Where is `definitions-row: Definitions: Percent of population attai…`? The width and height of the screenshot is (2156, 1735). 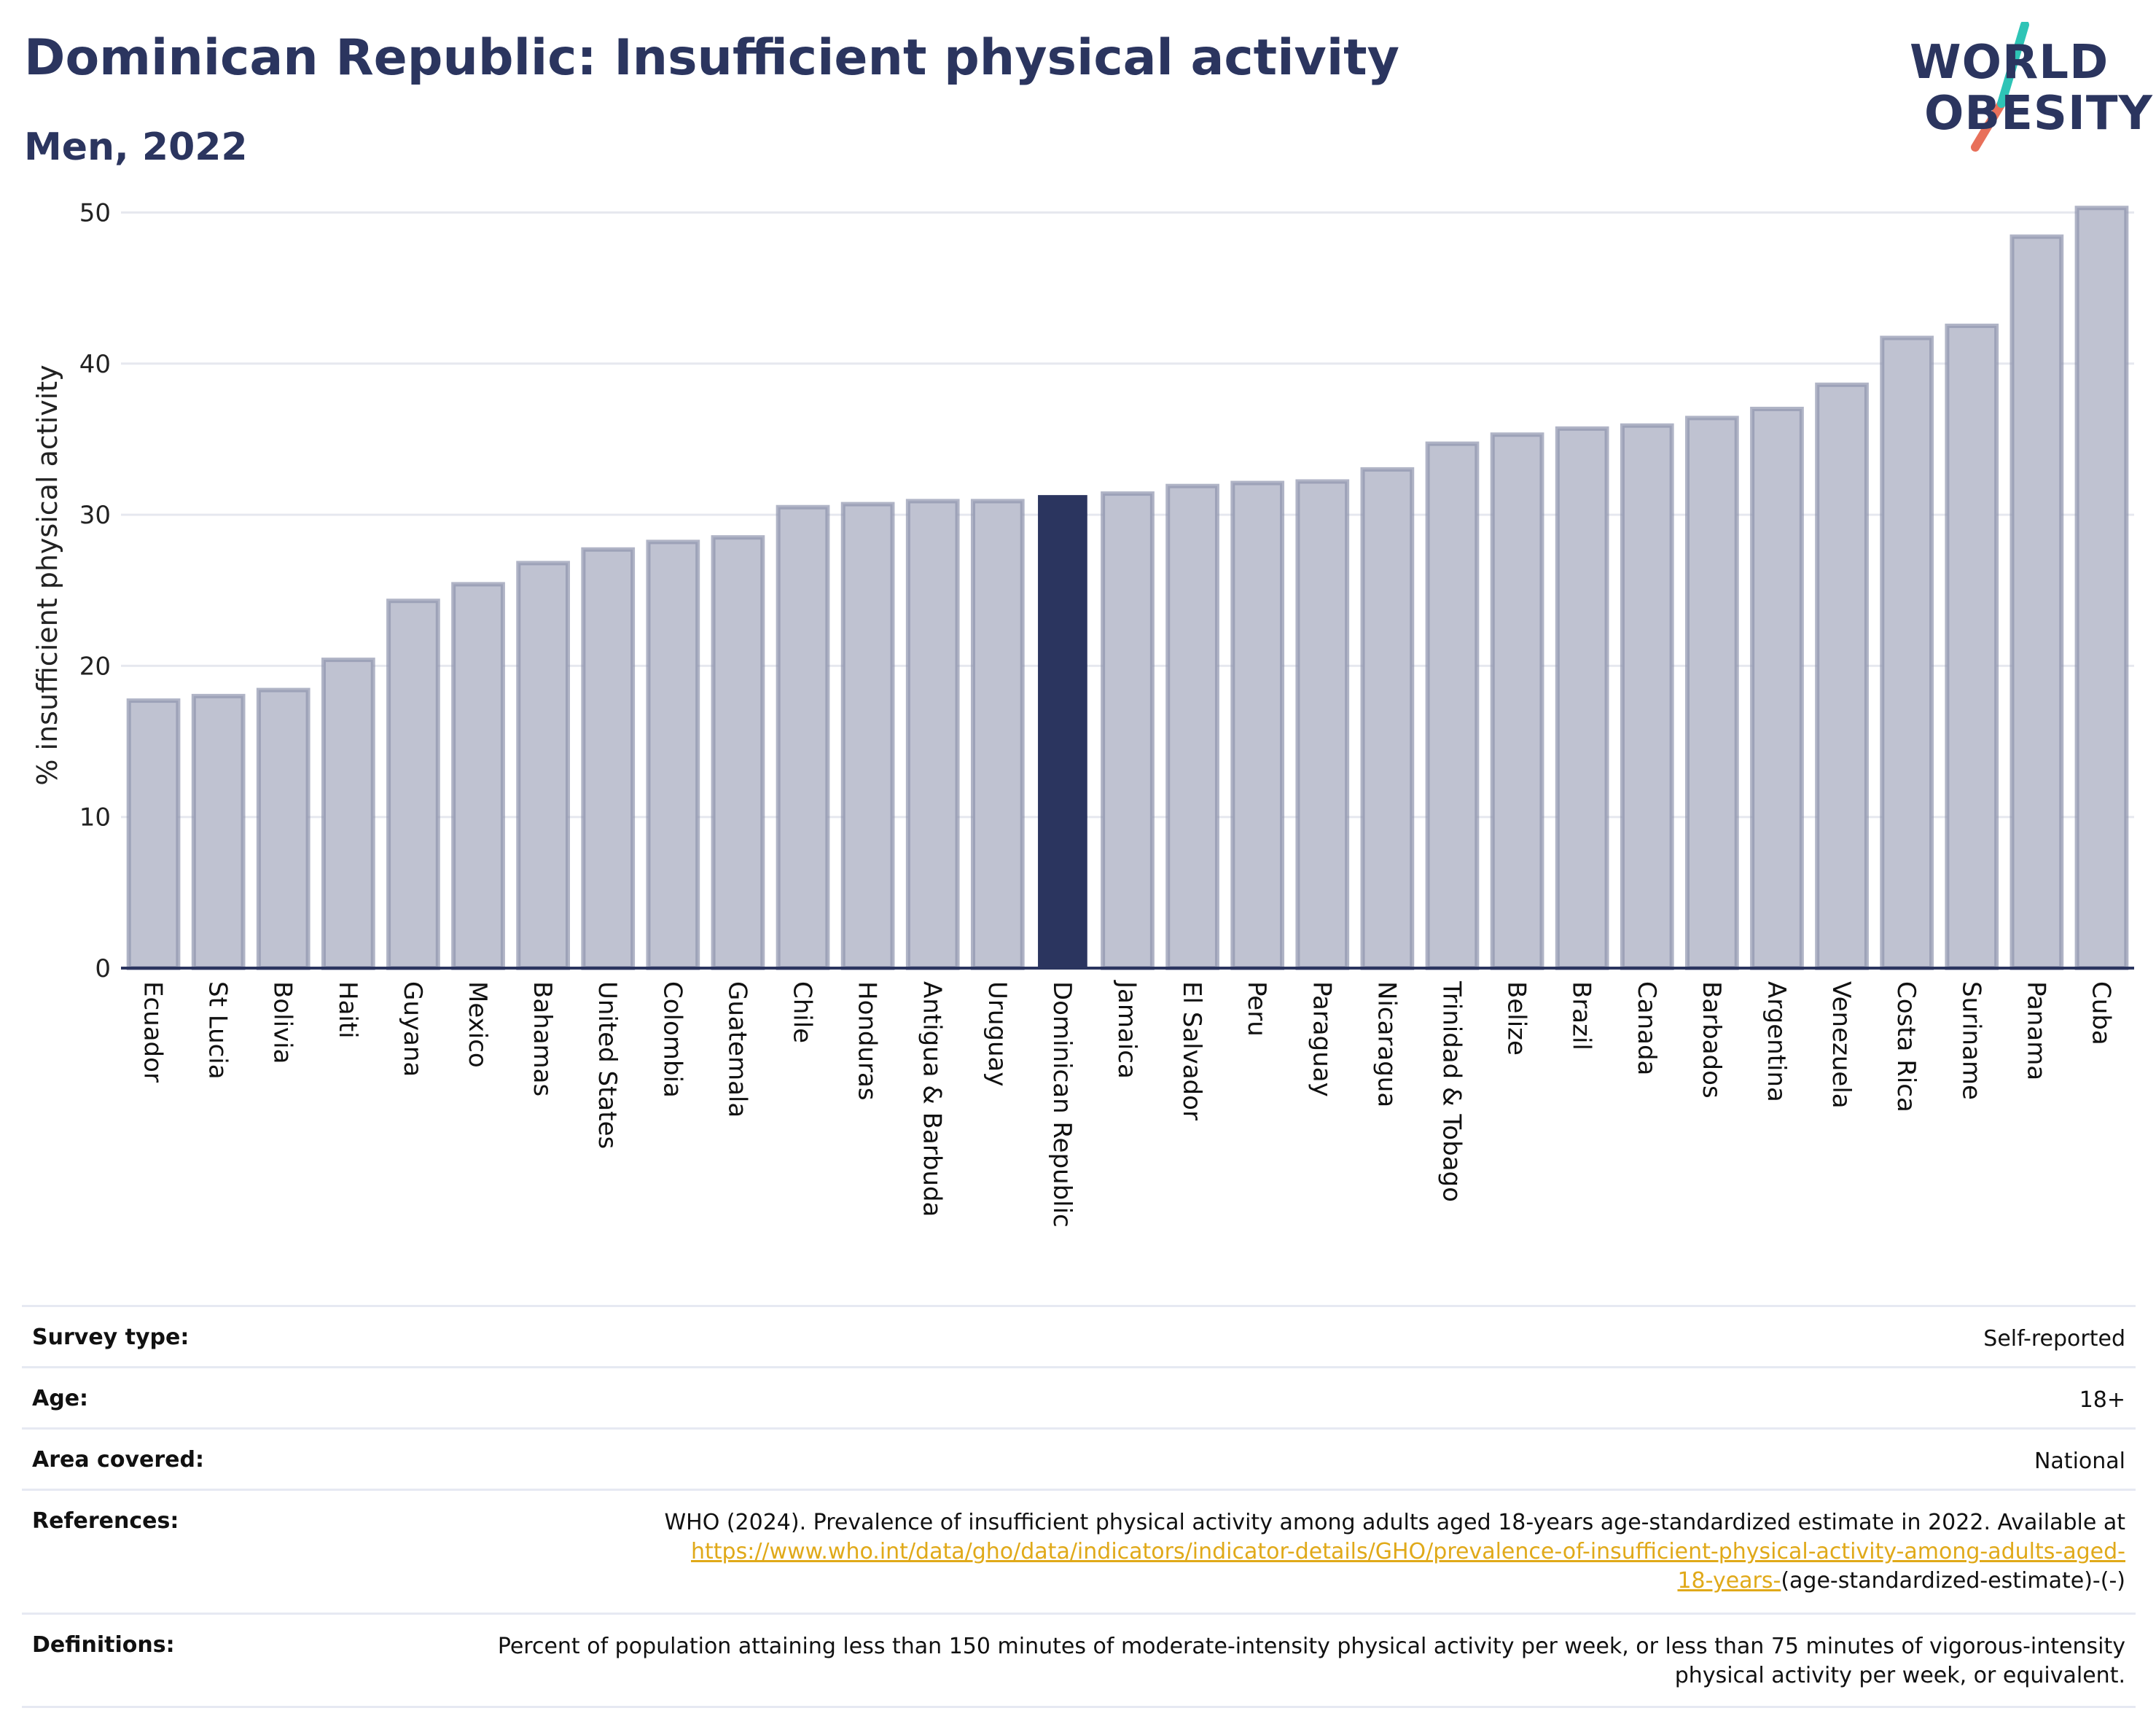
definitions-row: Definitions: Percent of population attai… is located at coordinates (1079, 1661).